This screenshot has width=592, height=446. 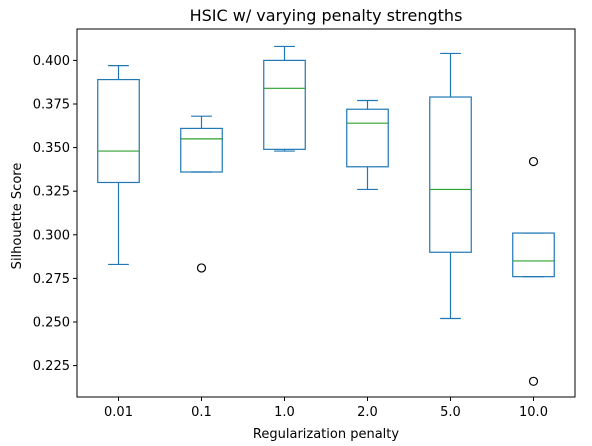 What do you see at coordinates (51, 366) in the screenshot?
I see `y-tick-label: 0.225` at bounding box center [51, 366].